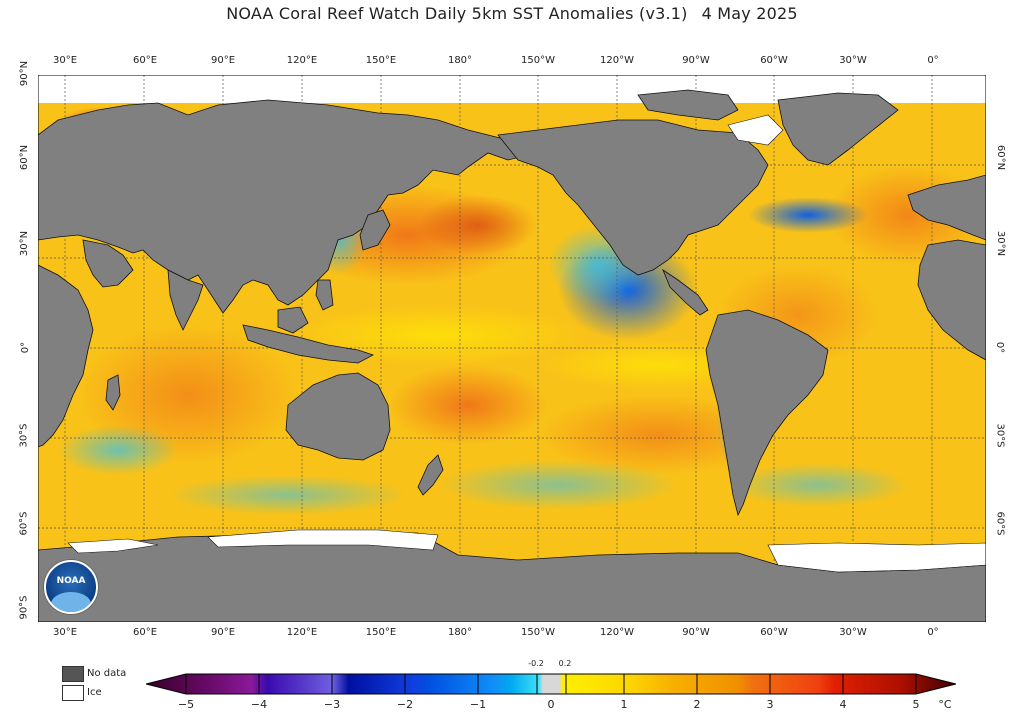  What do you see at coordinates (223, 632) in the screenshot?
I see `lon-label-bottom: 90°E` at bounding box center [223, 632].